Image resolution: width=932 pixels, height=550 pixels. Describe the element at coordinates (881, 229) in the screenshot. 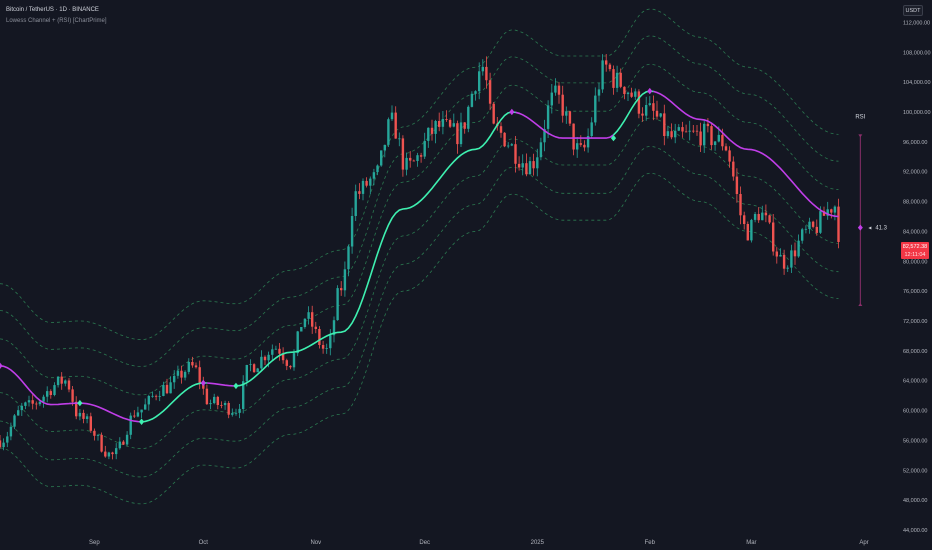

I see `rsi-value: 41.3` at that location.